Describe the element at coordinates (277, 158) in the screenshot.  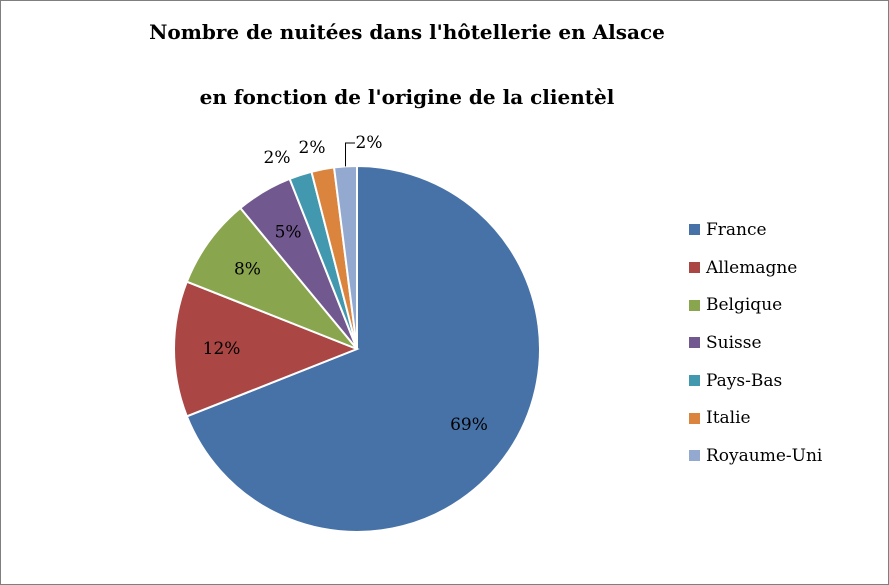
I see `data-label-pays-bas: 2%` at that location.